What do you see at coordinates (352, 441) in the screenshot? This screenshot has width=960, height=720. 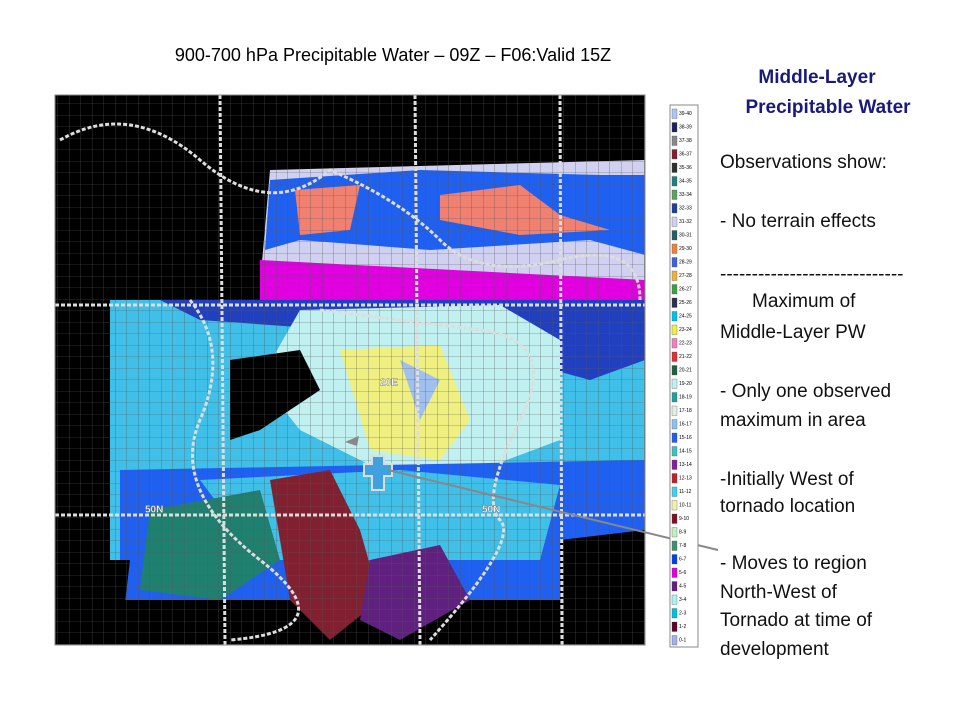 I see `pointer-arrow` at bounding box center [352, 441].